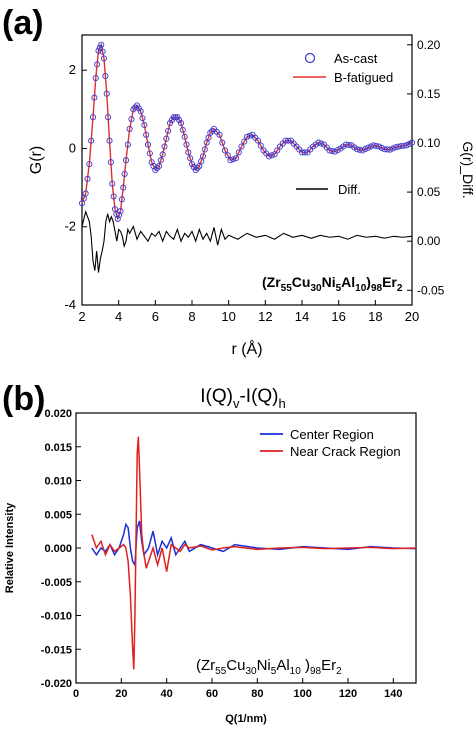  What do you see at coordinates (23, 23) in the screenshot?
I see `panel-a-label: (a)` at bounding box center [23, 23].